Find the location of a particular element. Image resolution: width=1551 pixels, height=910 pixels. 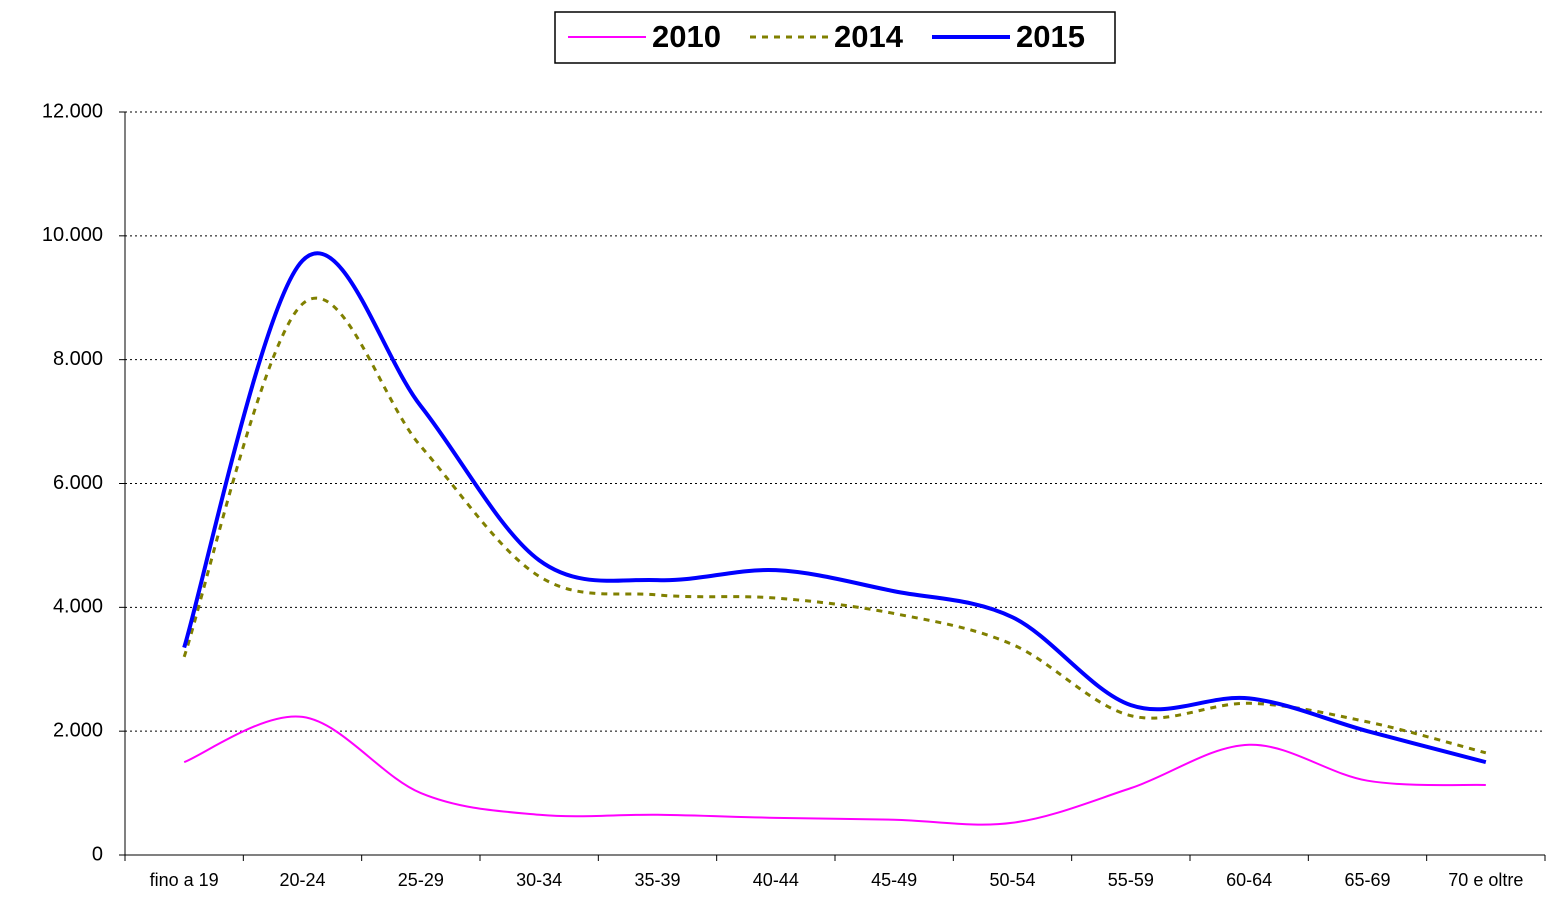

x-tick-label: 30-34 is located at coordinates (539, 880).